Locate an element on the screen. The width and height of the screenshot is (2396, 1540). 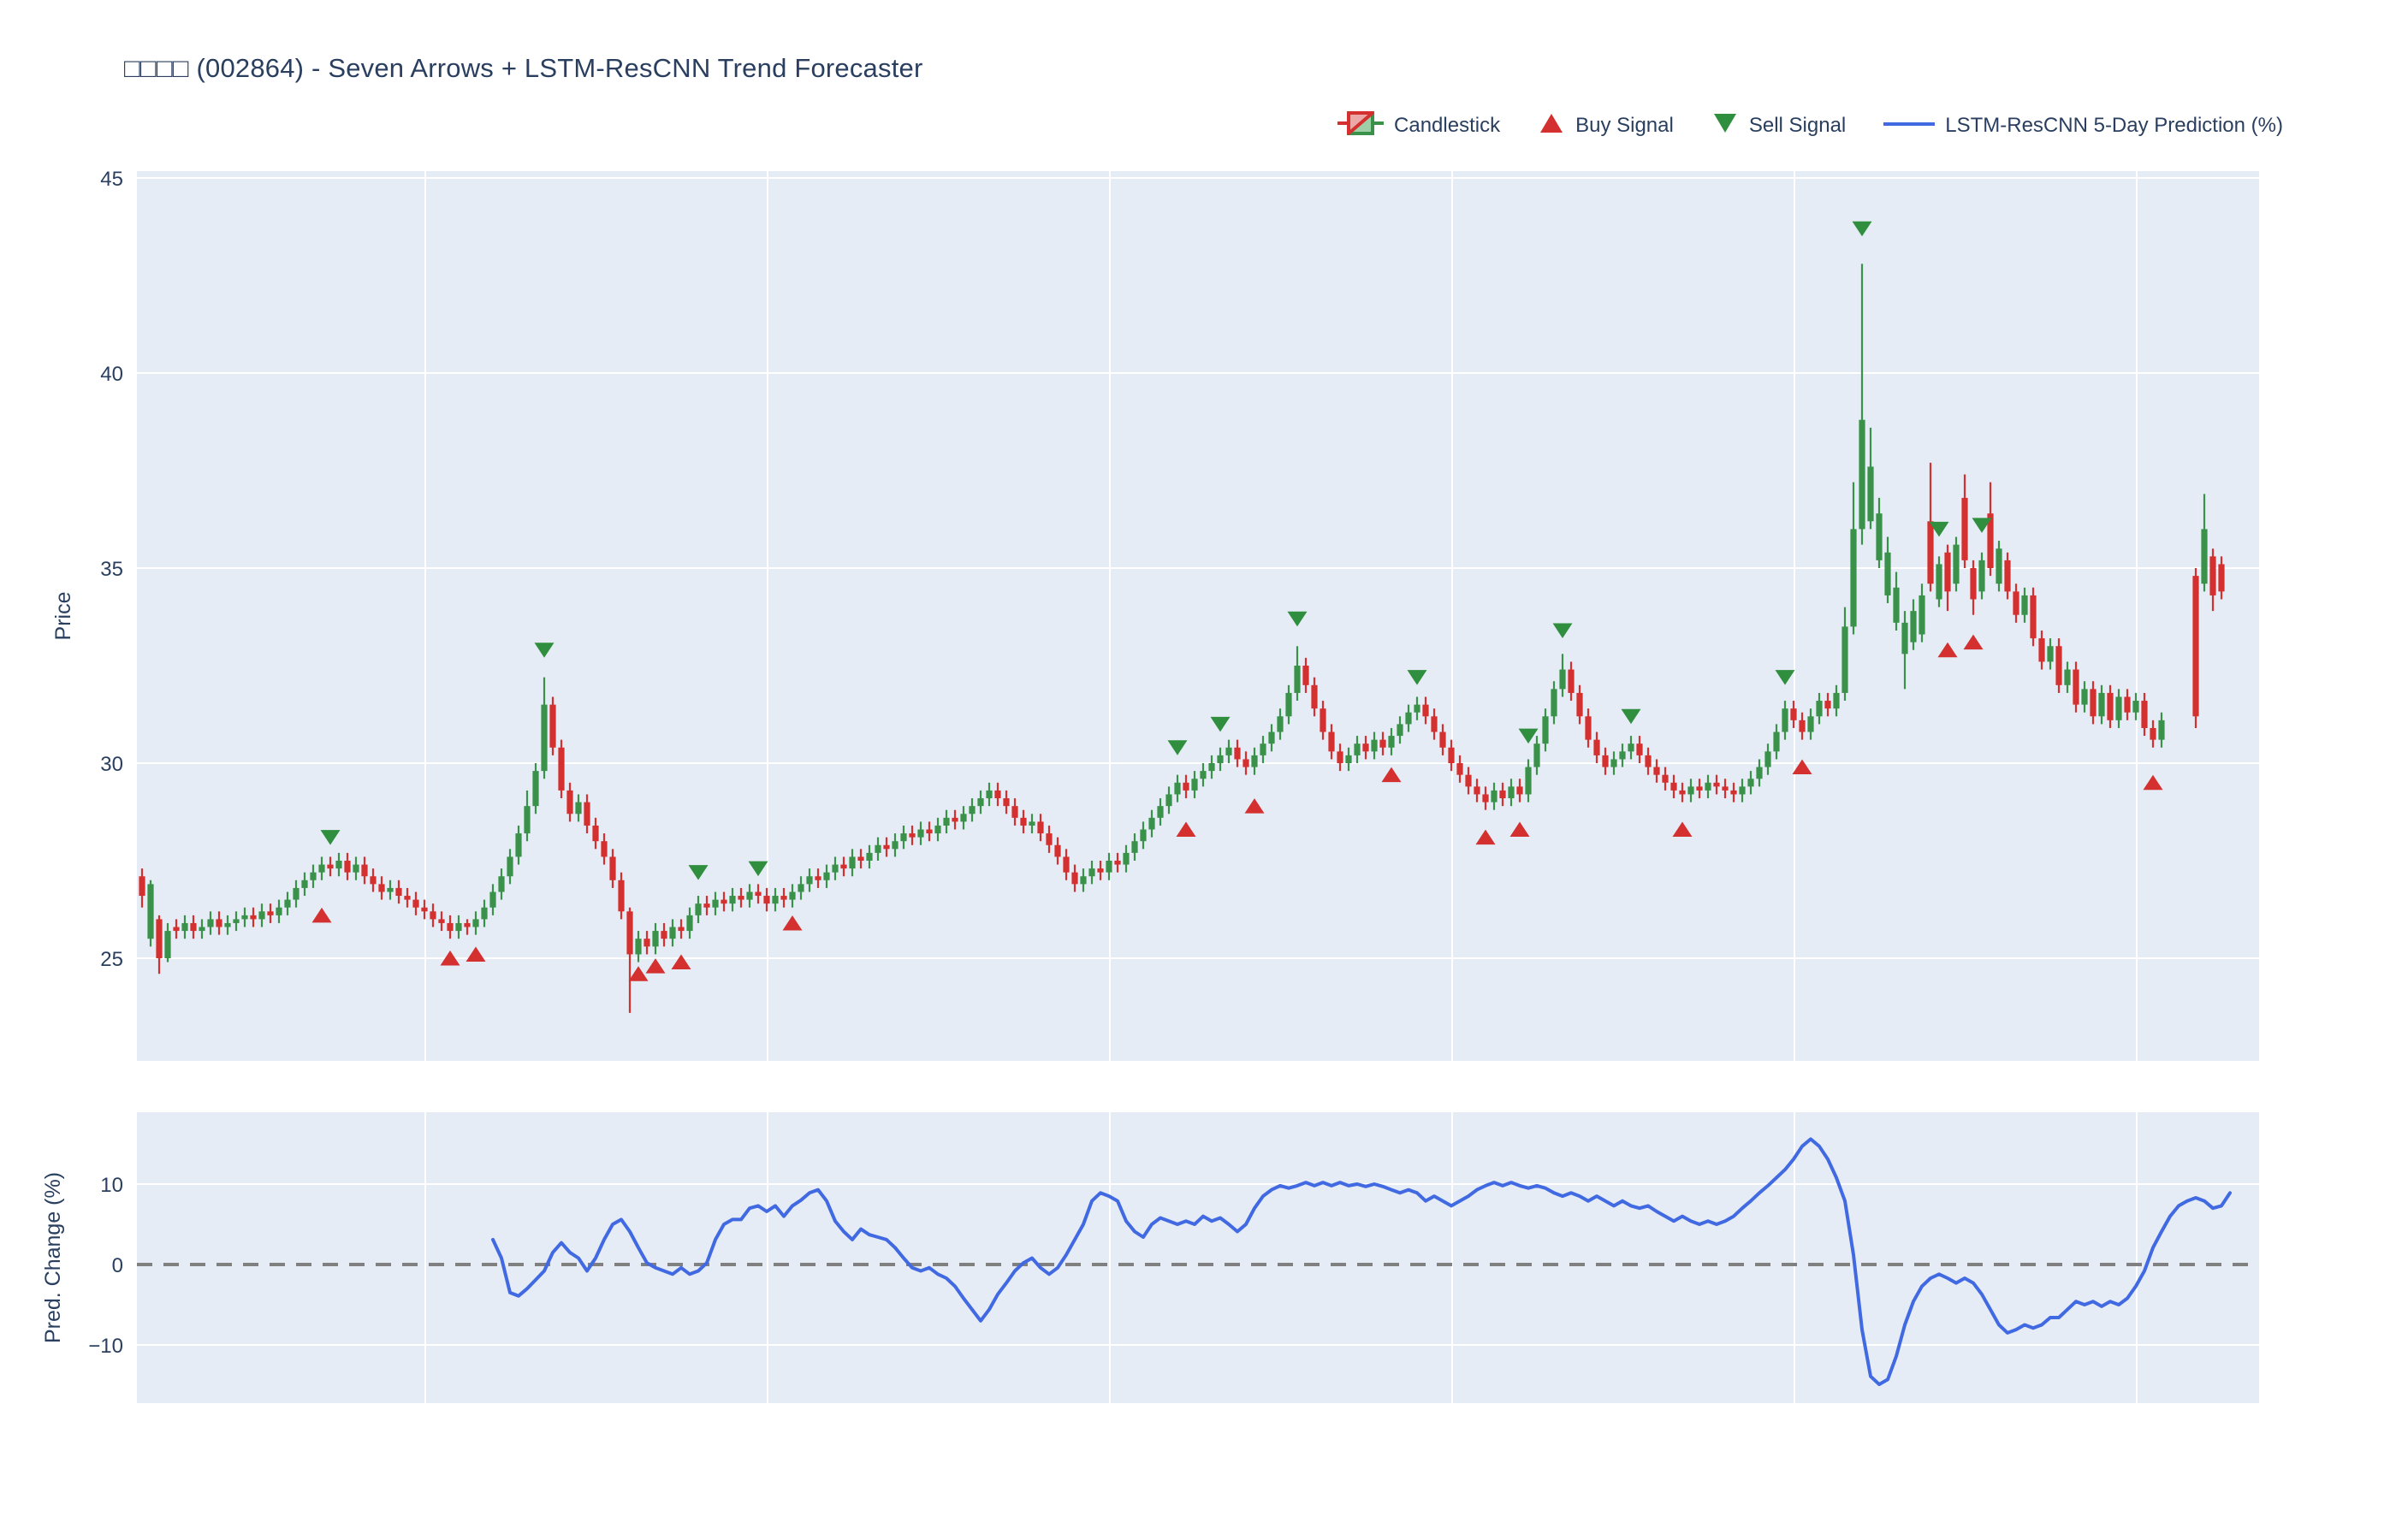
legend-item-buy-signal: Buy Signal is located at coordinates (1606, 125).